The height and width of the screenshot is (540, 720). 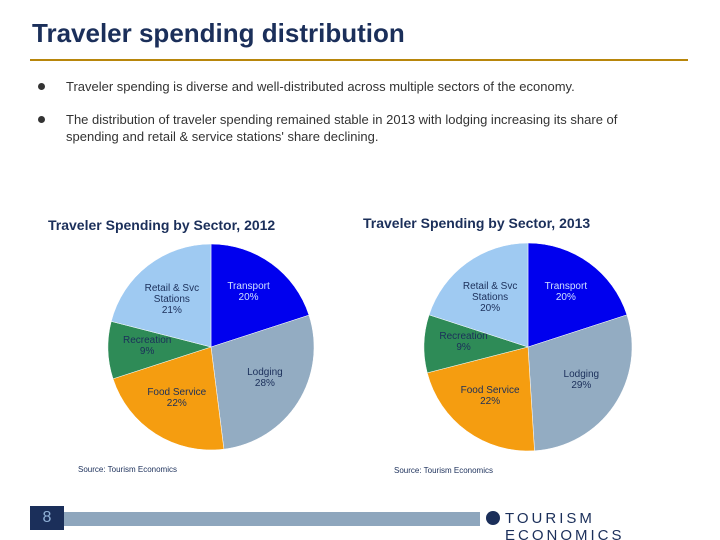 I want to click on page-number: 8, so click(x=47, y=518).